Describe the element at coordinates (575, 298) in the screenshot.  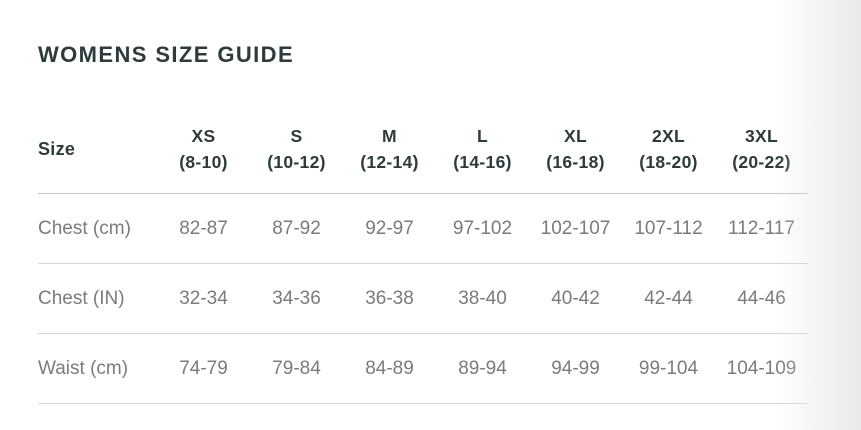
I see `measurement-value: 40-42` at that location.